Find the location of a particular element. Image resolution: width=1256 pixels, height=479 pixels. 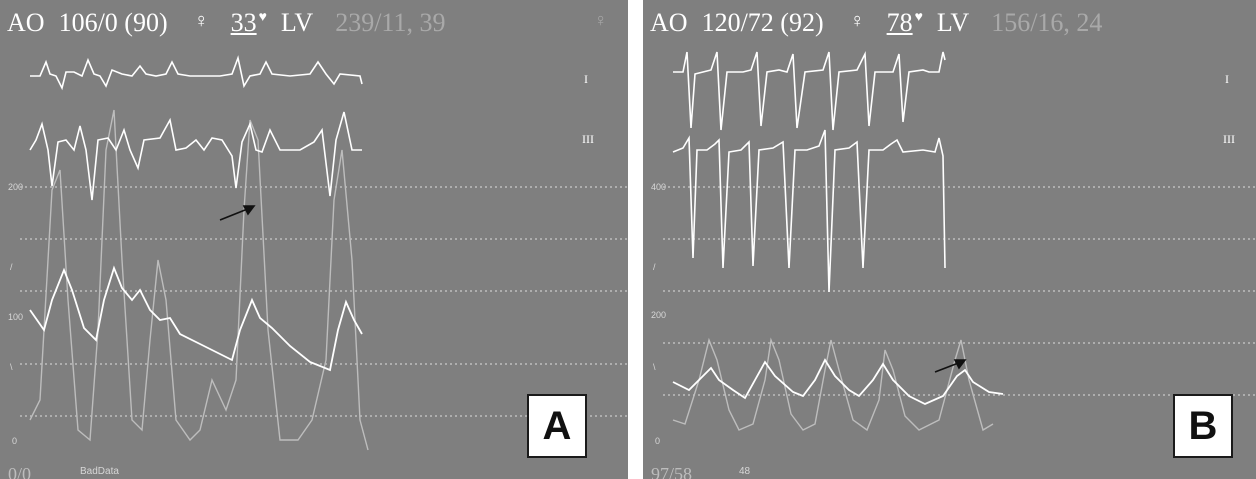

footer-pressure: 0/0 is located at coordinates (20, 471).